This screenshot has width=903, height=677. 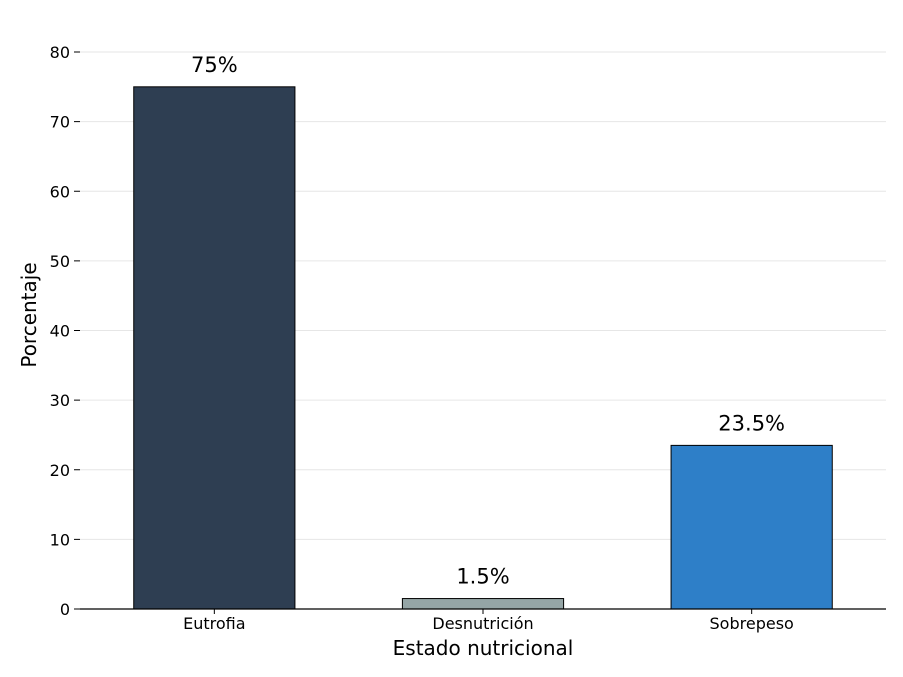 I want to click on bar-desnutrición, so click(x=483, y=604).